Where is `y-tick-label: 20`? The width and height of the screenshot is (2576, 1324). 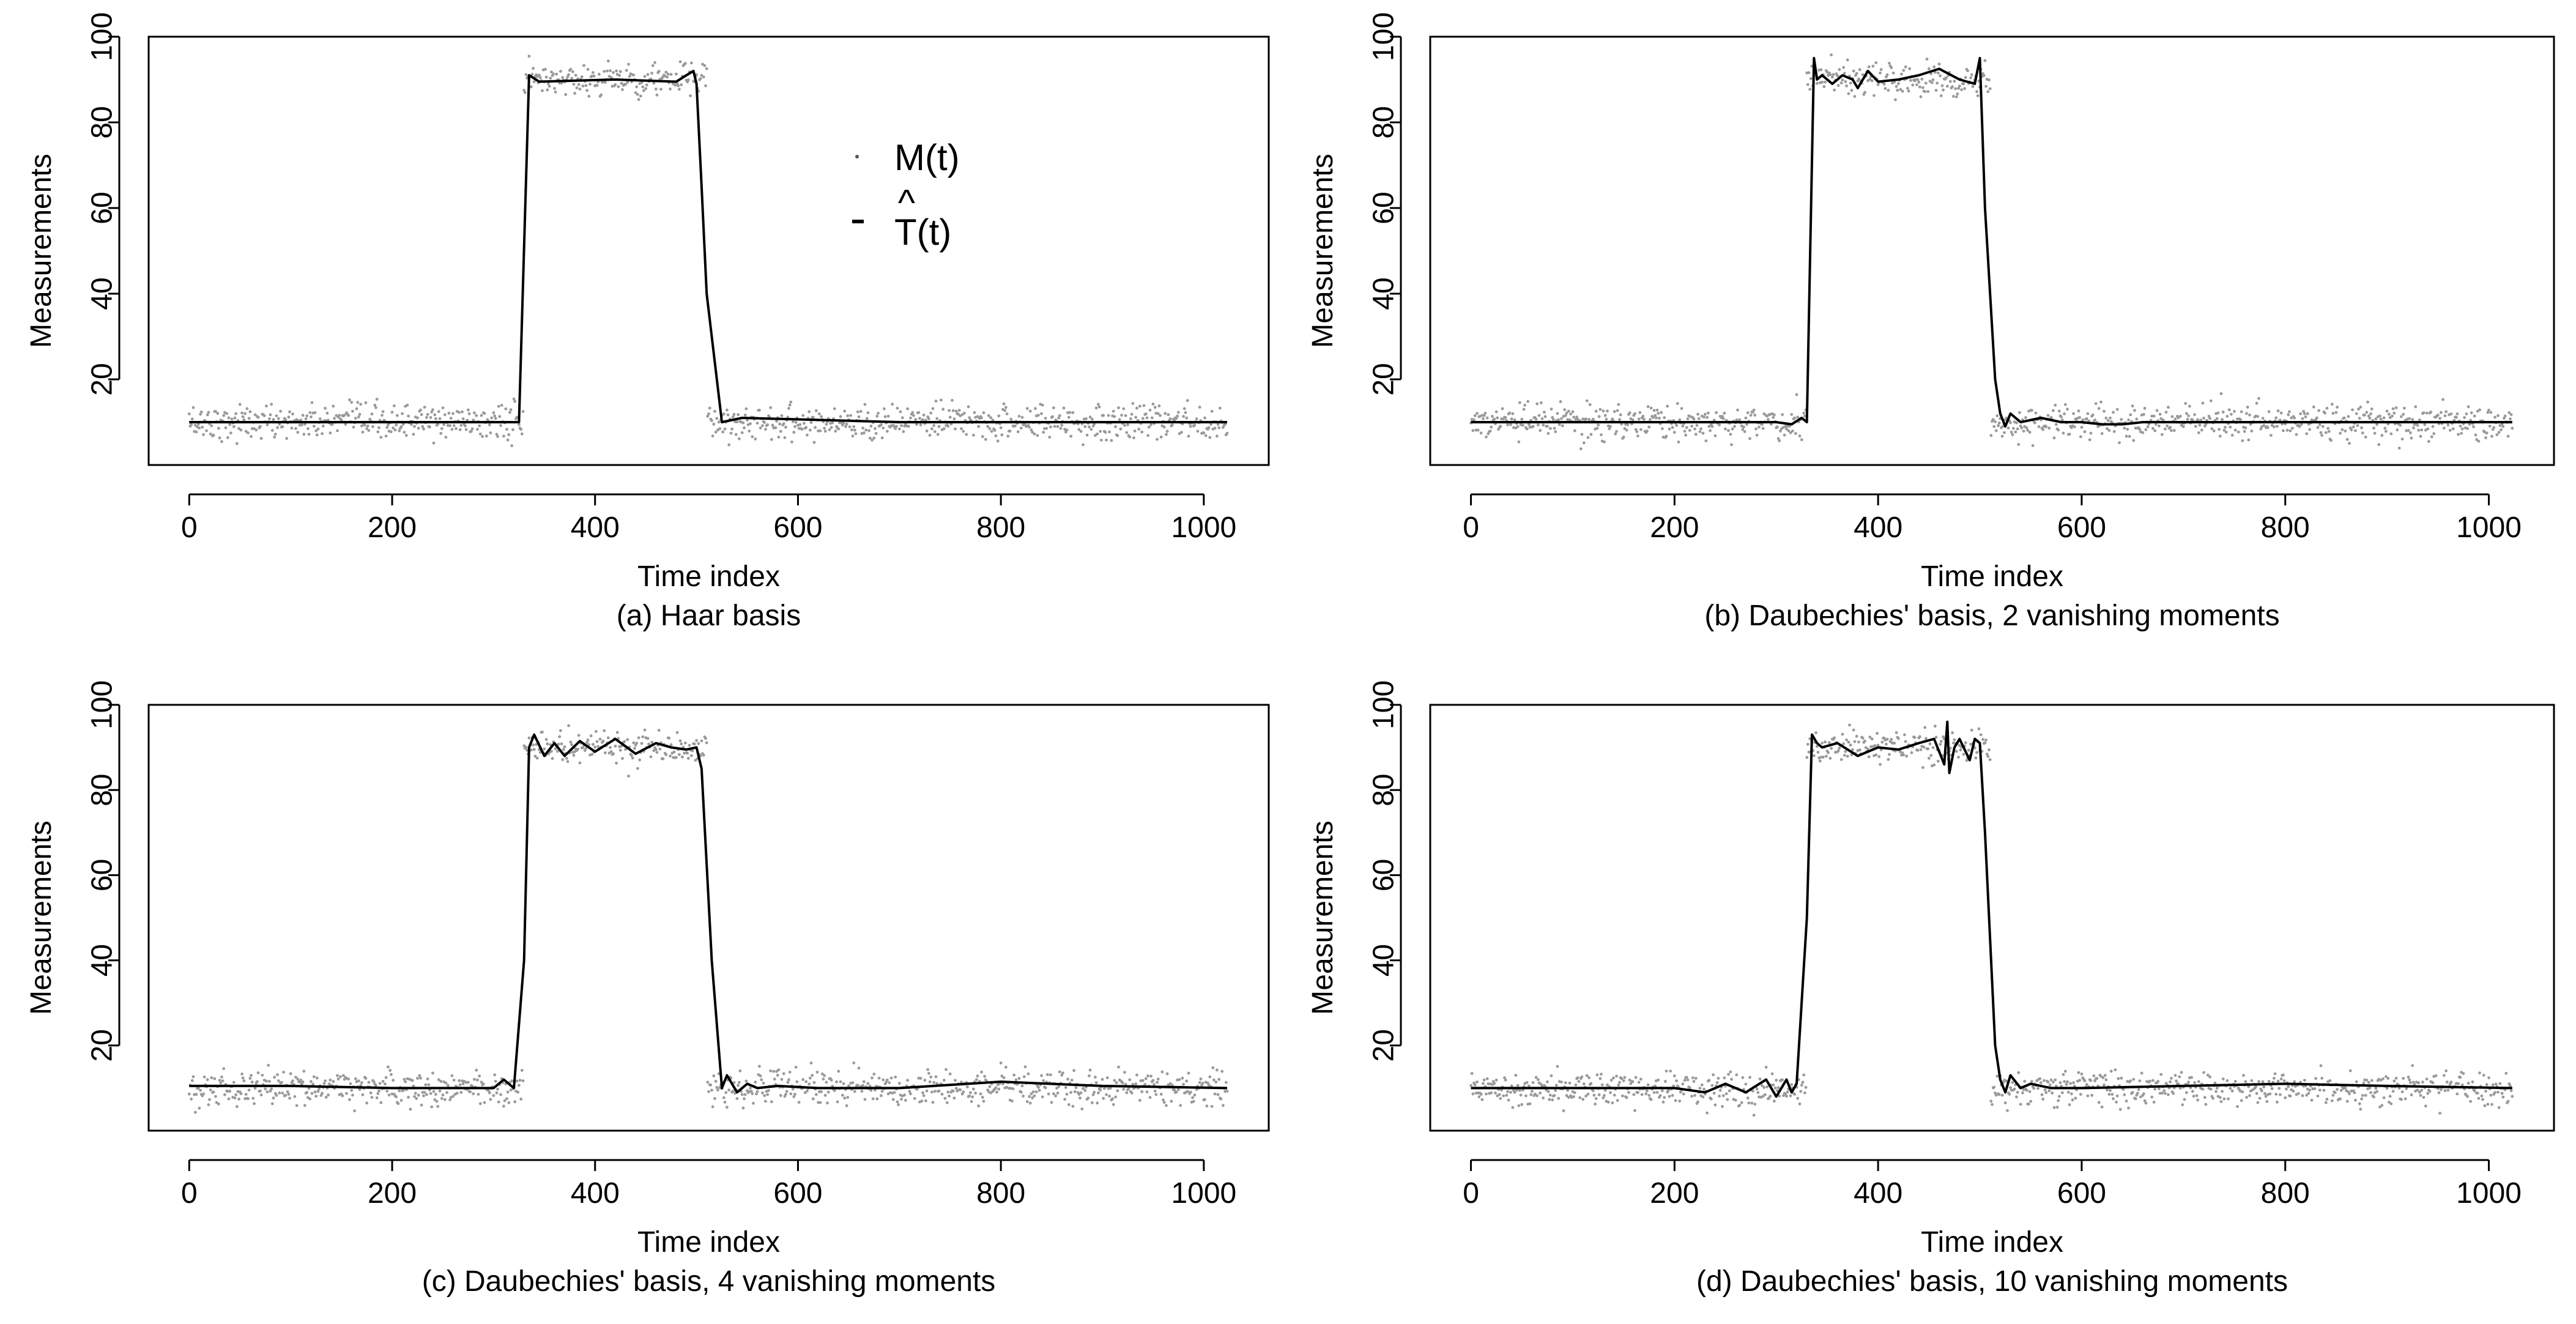 y-tick-label: 20 is located at coordinates (1384, 1045).